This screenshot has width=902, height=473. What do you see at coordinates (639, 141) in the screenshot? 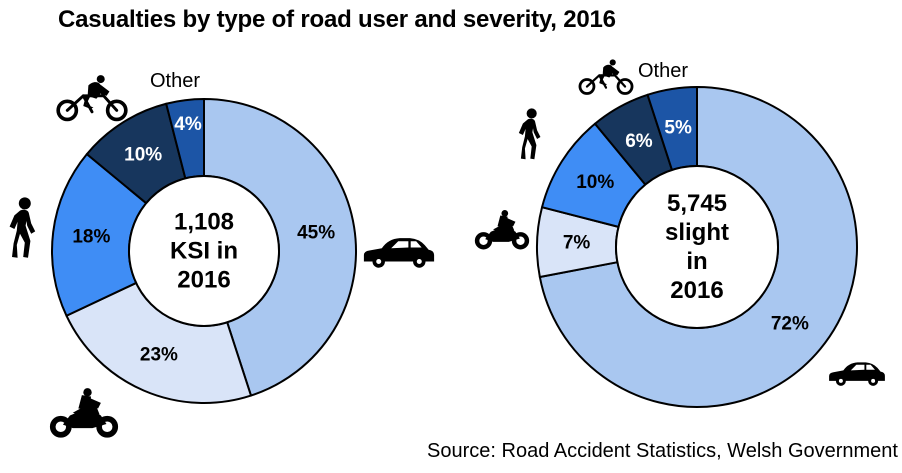
I see `slice-label-cyclist: 6%` at bounding box center [639, 141].